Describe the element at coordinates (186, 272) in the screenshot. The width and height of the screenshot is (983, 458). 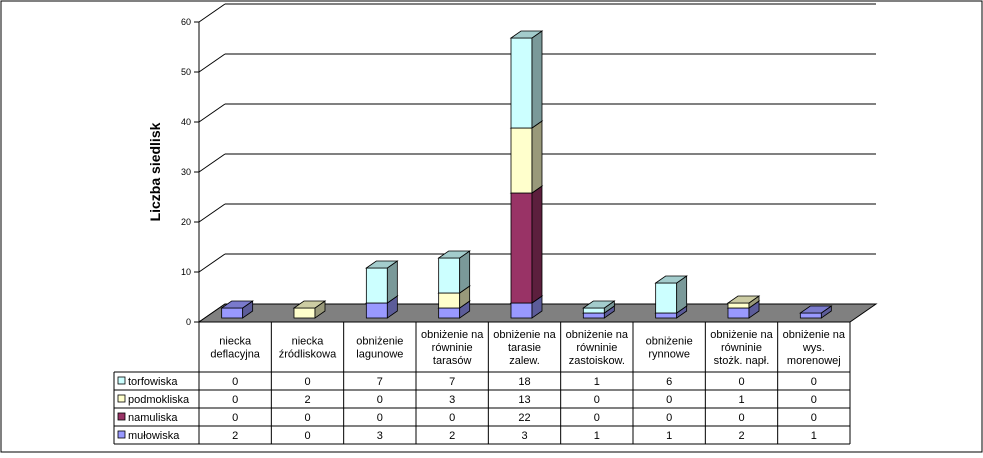
I see `y-tick-label: 10` at that location.